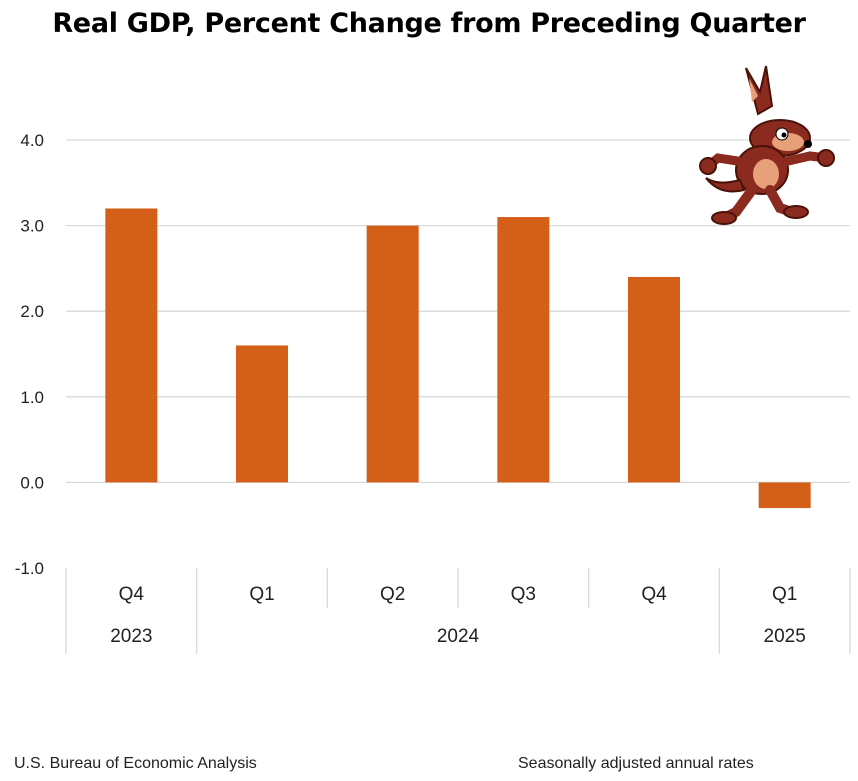  I want to click on x-axis: Q4 Q1 Q2 Q3 Q4 Q1 2023 2024 2025, so click(458, 611).